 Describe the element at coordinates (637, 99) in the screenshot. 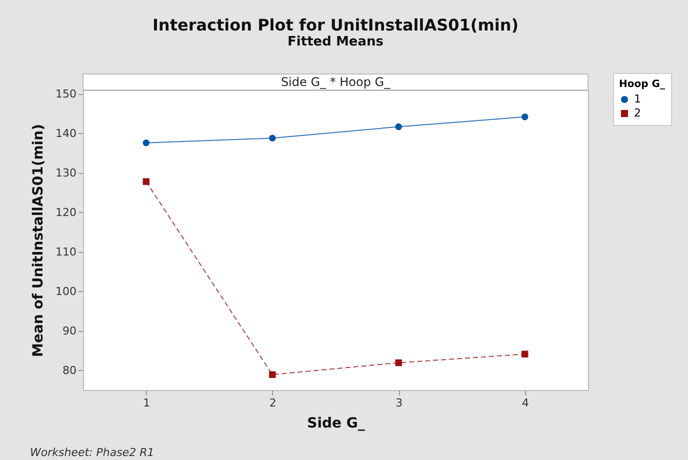

I see `legend-label: 1` at that location.